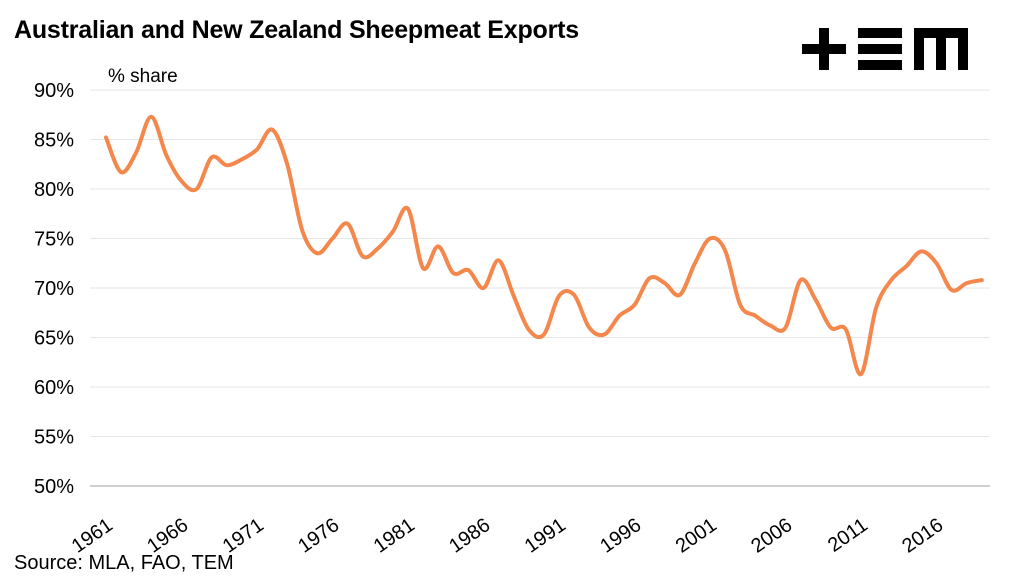  Describe the element at coordinates (54, 438) in the screenshot. I see `y-tick-label: 55%` at that location.